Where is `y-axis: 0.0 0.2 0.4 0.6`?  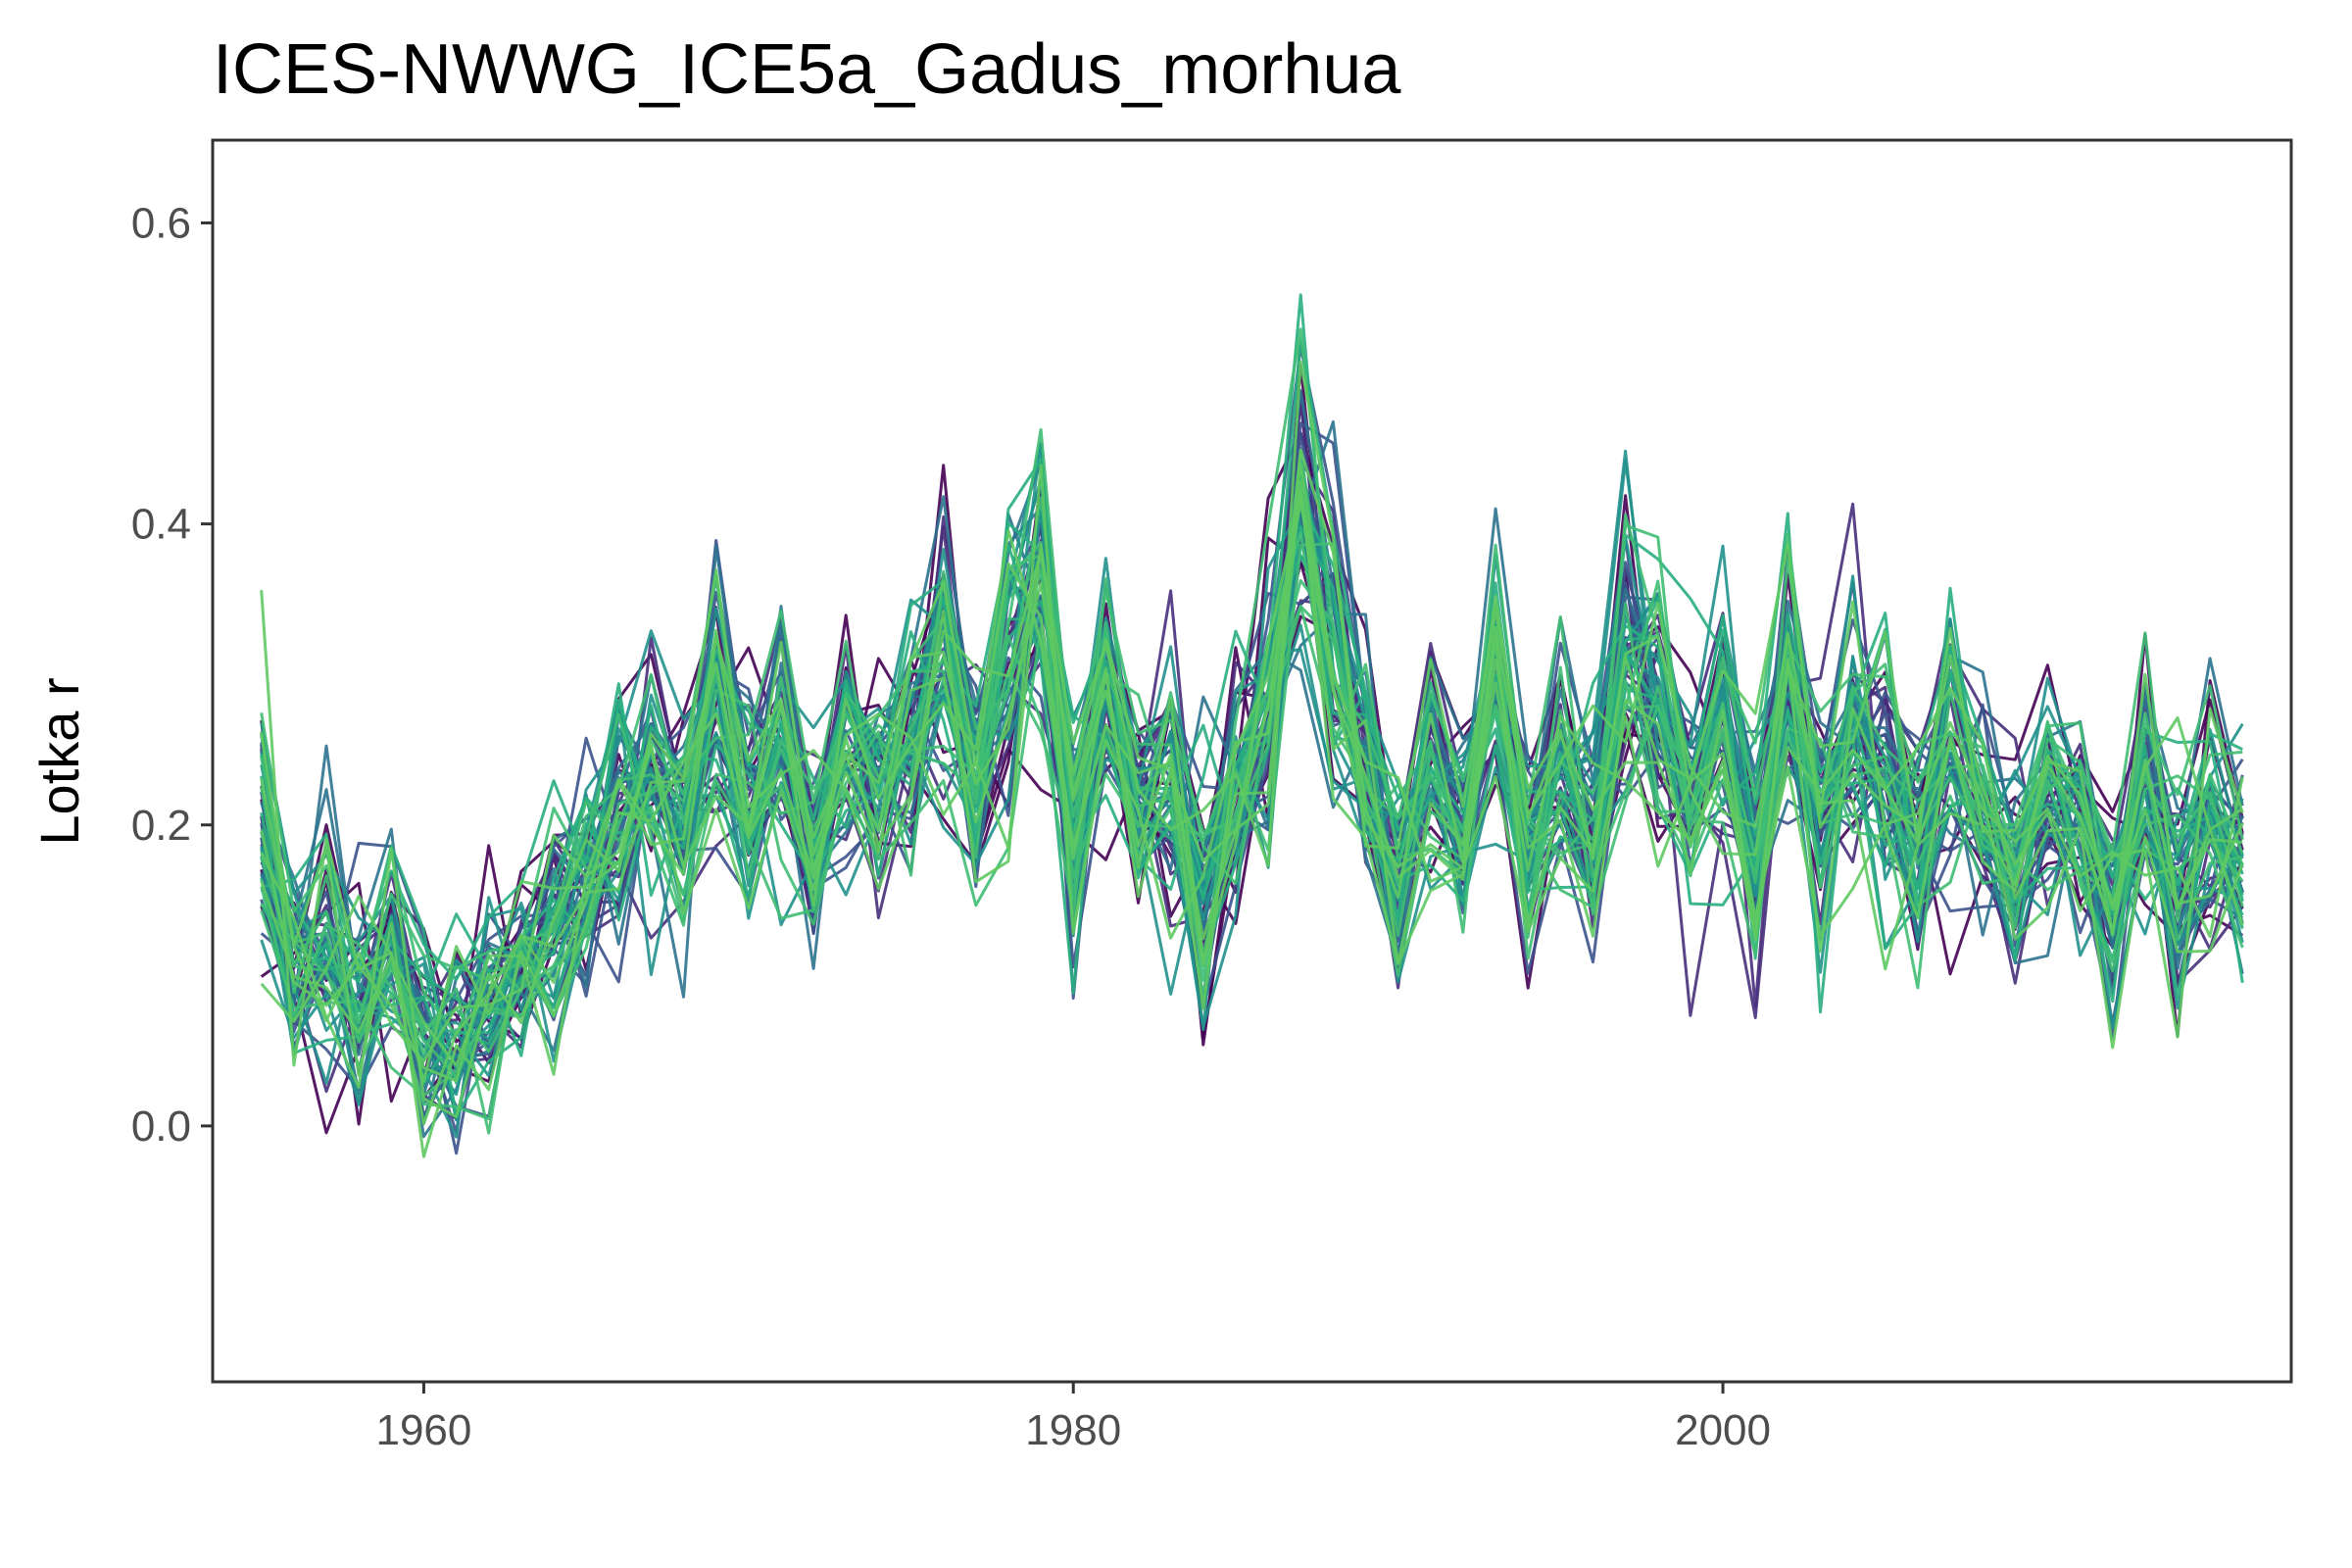
y-axis: 0.0 0.2 0.4 0.6 is located at coordinates (172, 675).